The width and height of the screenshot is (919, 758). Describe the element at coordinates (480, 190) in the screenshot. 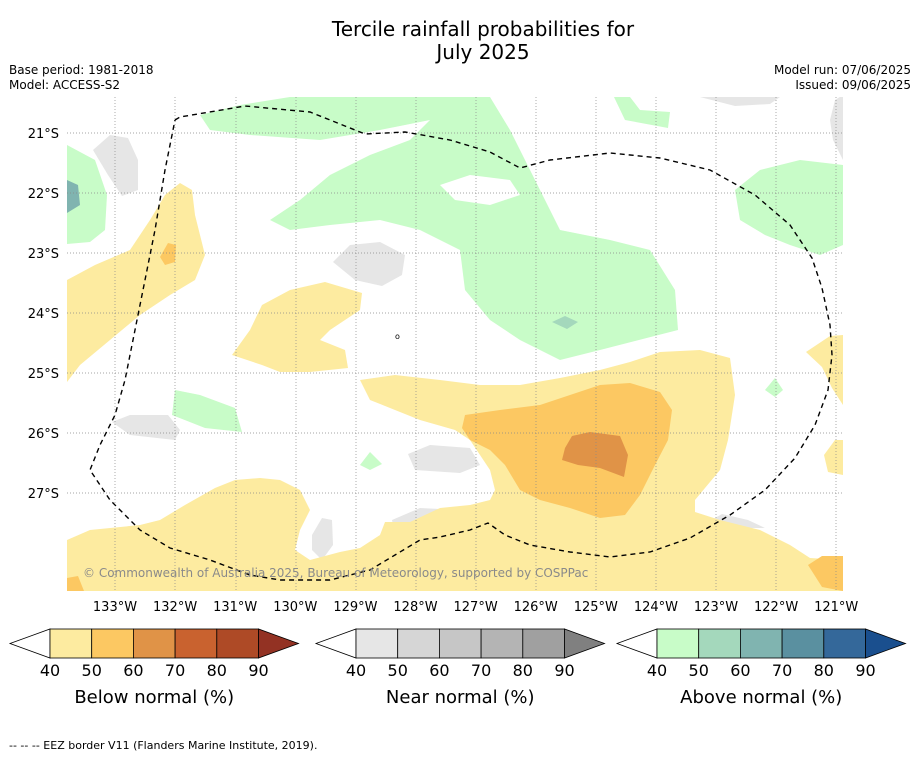

I see `dry-gap` at that location.